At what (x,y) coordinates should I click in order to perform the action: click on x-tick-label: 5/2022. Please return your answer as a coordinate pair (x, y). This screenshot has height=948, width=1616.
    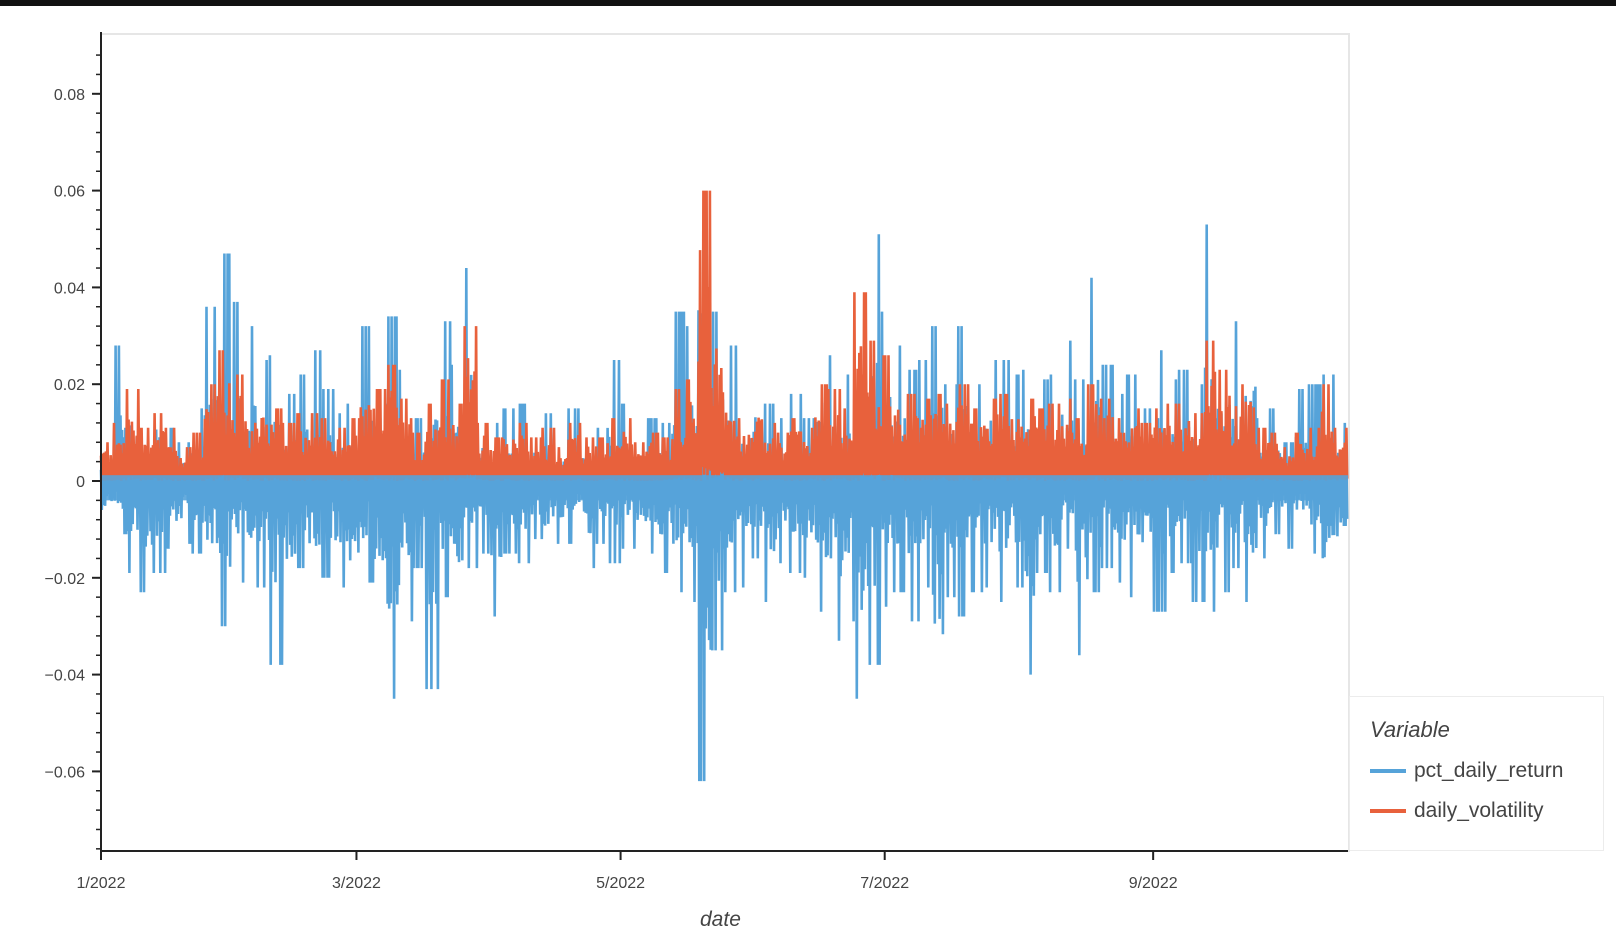
    Looking at the image, I should click on (620, 883).